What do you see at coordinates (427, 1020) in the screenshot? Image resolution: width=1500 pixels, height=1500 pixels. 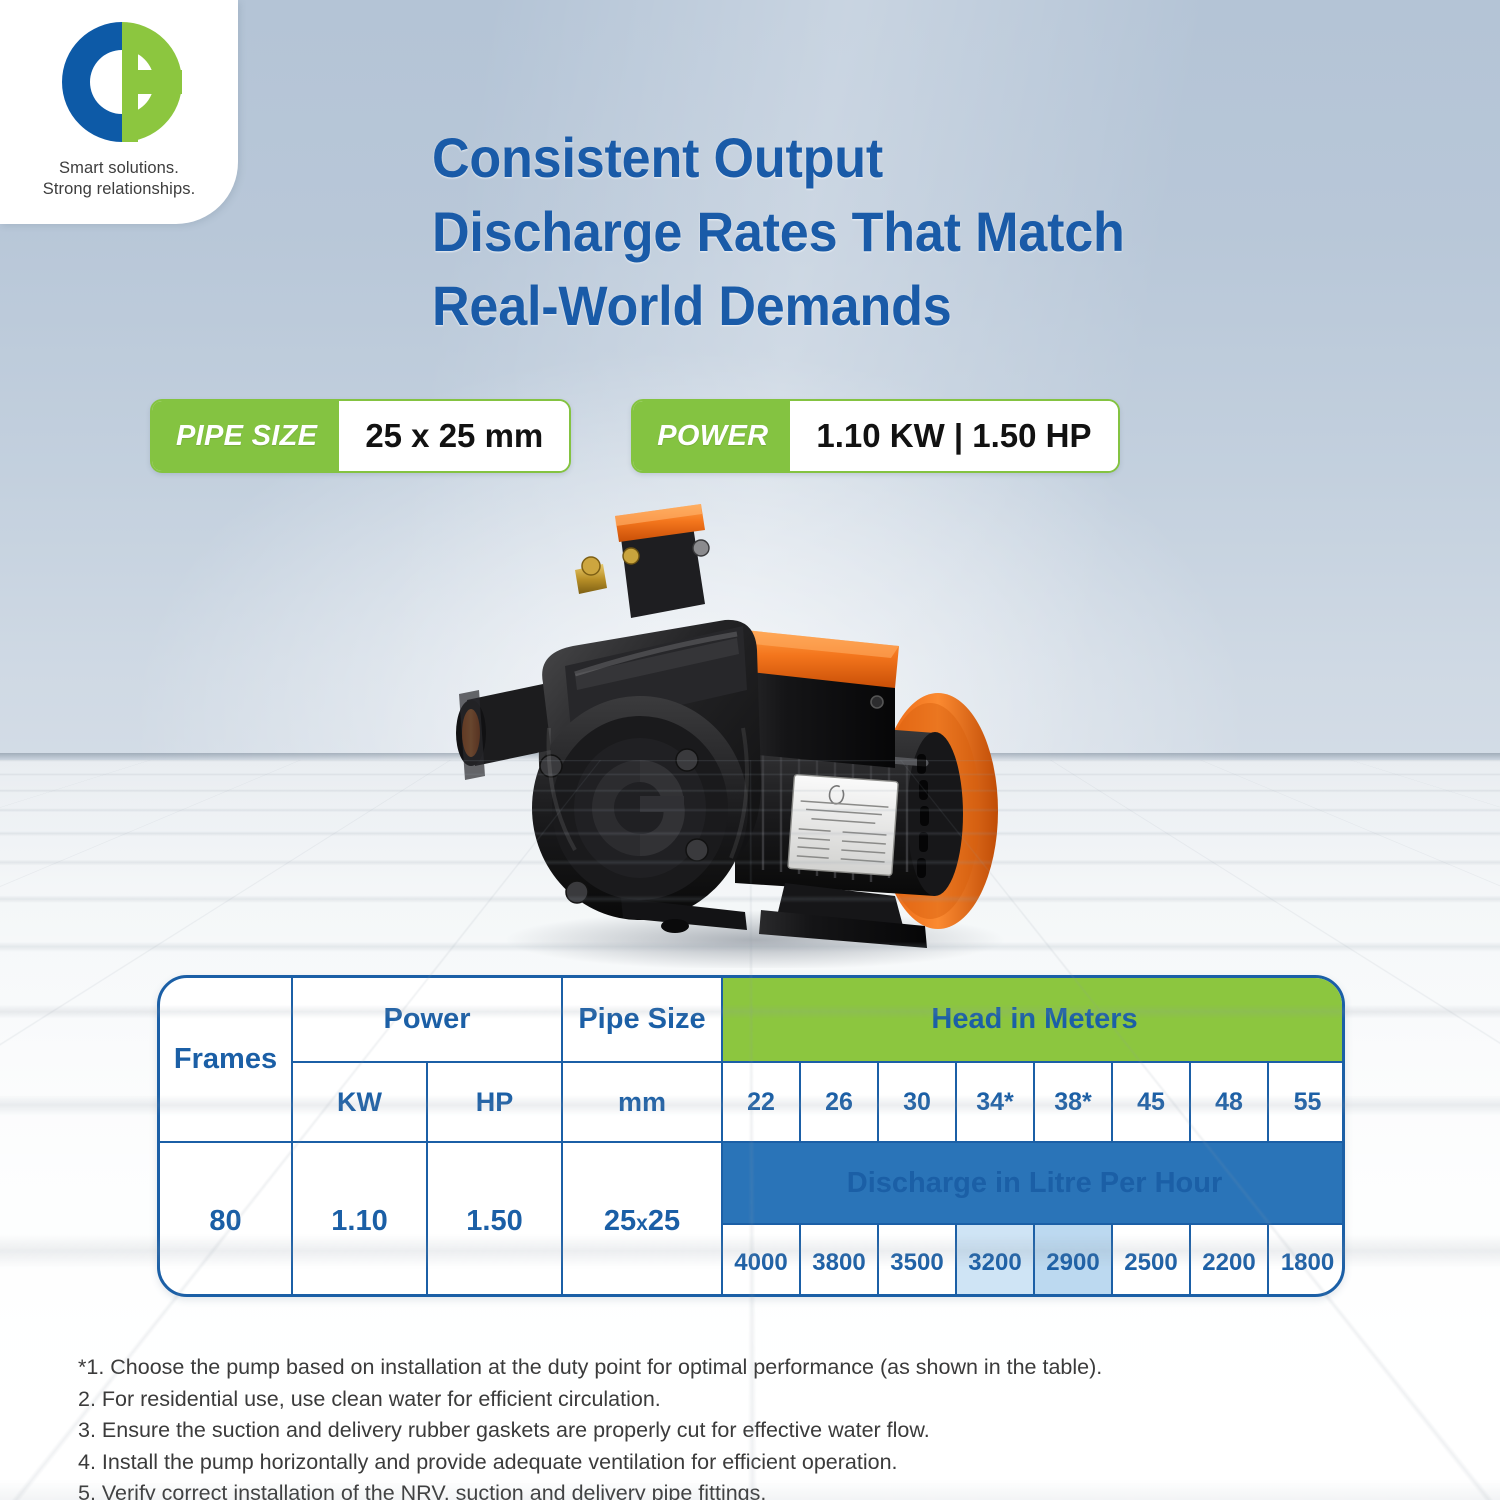 I see `header-power: Power` at bounding box center [427, 1020].